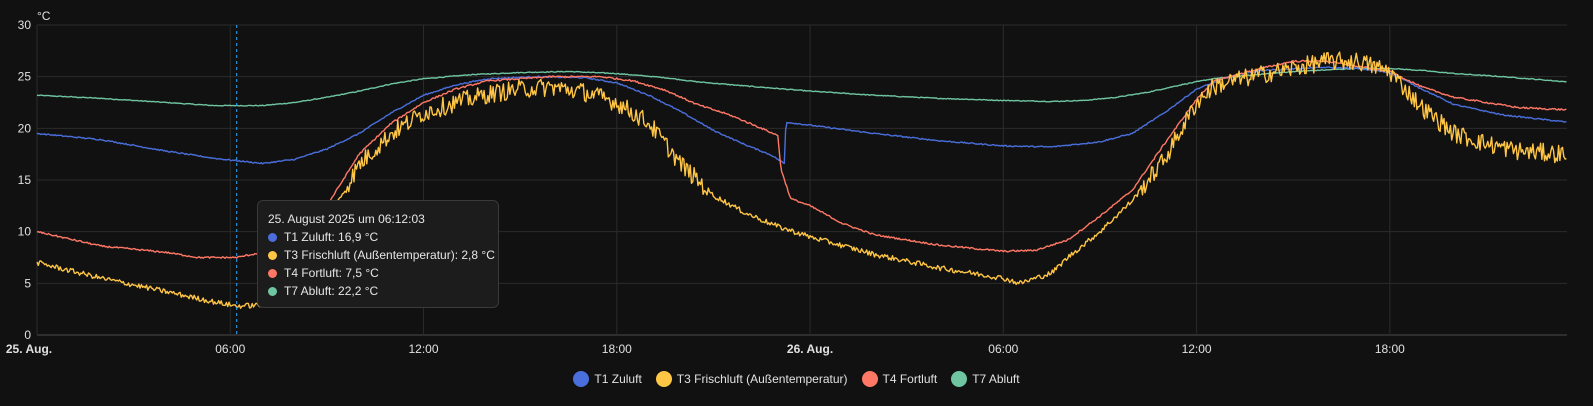 The image size is (1593, 406). I want to click on tooltip-row-t4: T4 Fortluft: 7,5 °C, so click(378, 273).